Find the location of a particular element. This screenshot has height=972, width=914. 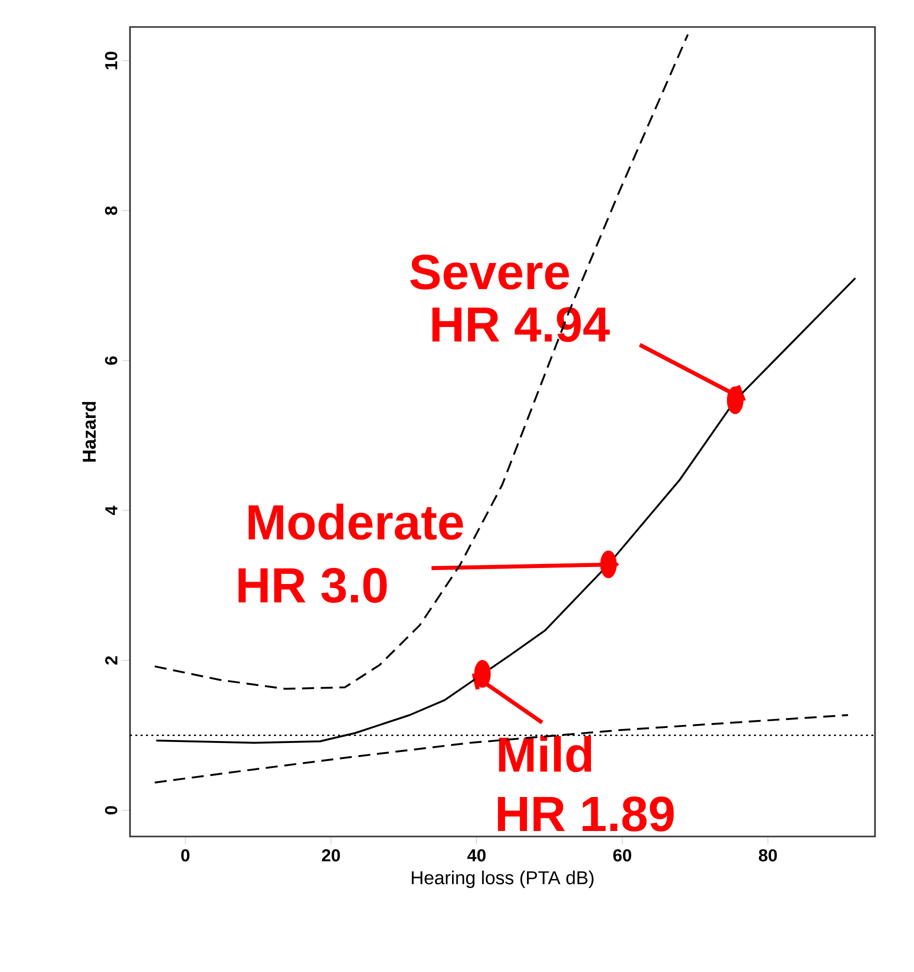

x-tick-label: 80 is located at coordinates (767, 855).